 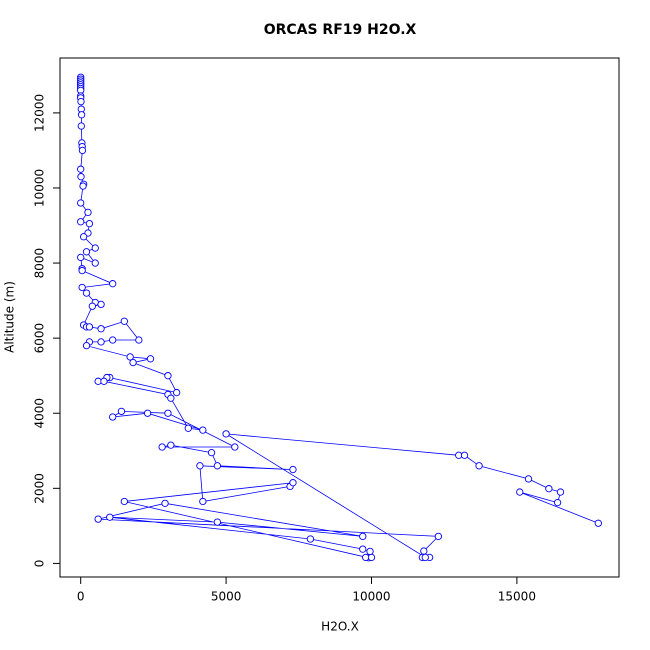 What do you see at coordinates (340, 627) in the screenshot?
I see `x-axis-label: H2O.X` at bounding box center [340, 627].